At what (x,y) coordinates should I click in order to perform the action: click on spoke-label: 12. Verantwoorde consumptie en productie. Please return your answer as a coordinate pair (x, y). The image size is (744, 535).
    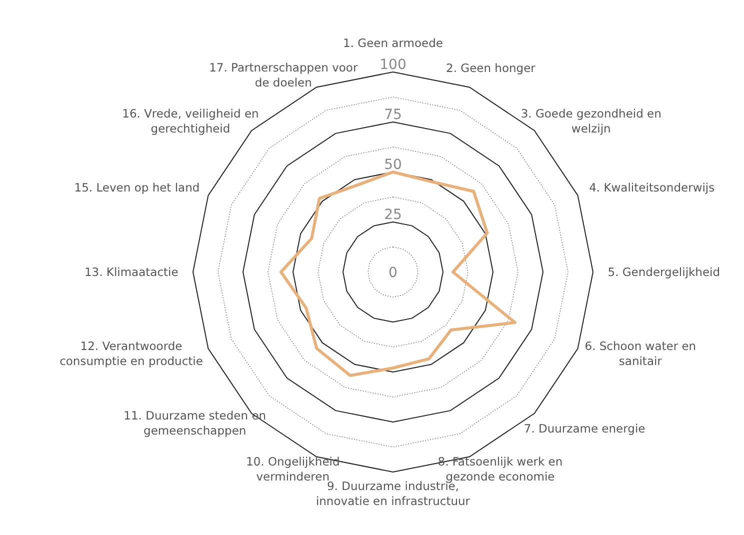
    Looking at the image, I should click on (131, 353).